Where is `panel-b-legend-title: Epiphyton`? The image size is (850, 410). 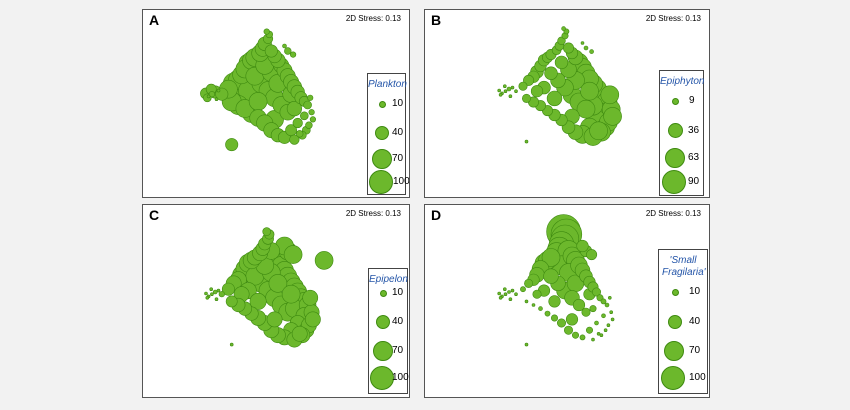
panel-b-legend-title: Epiphyton is located at coordinates (682, 81).